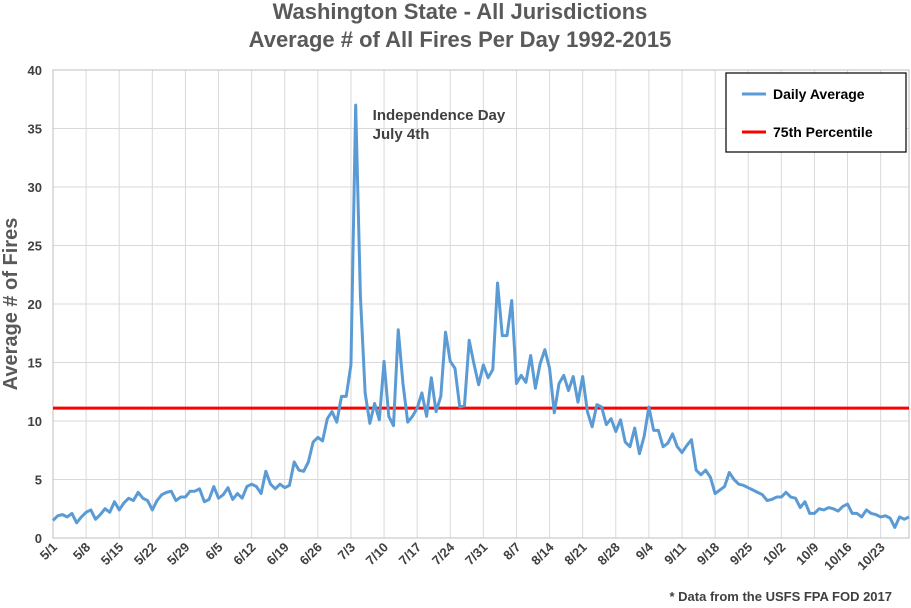  I want to click on x-tick-label: 5/29, so click(178, 554).